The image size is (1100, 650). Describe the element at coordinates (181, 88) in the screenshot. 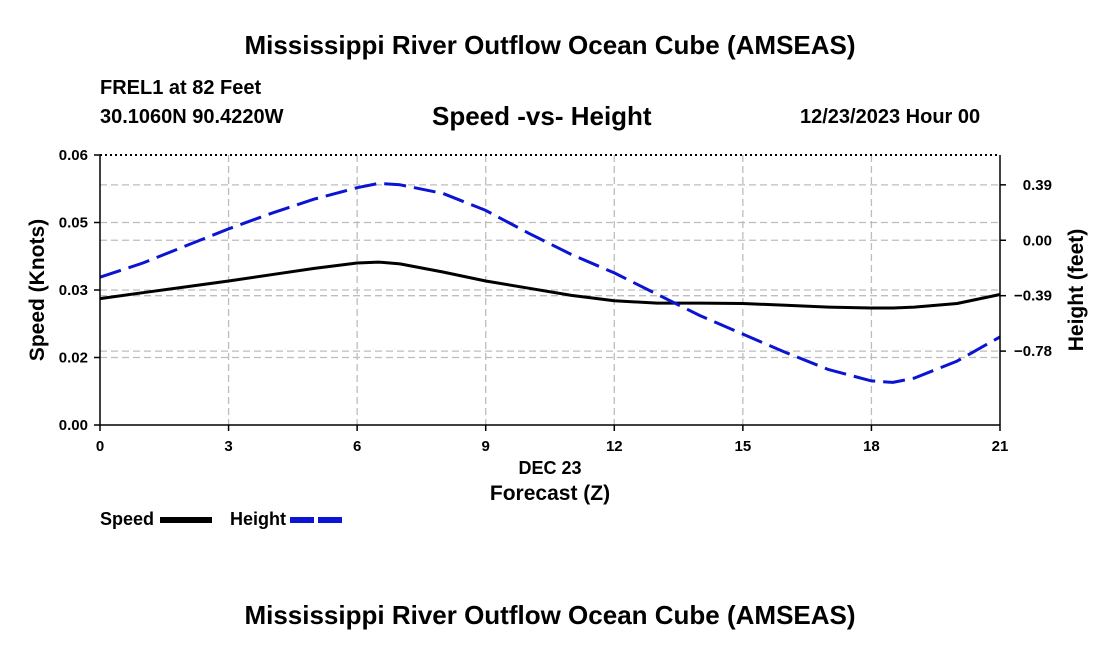

I see `station-label: FREL1 at 82 Feet` at that location.